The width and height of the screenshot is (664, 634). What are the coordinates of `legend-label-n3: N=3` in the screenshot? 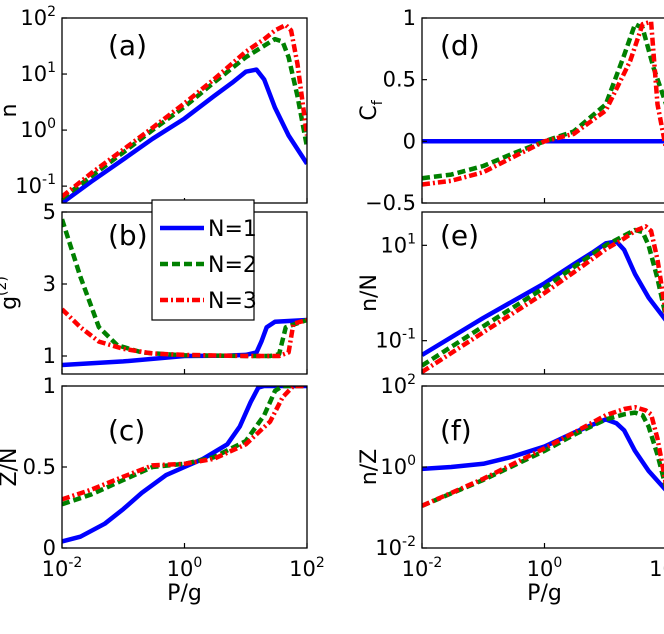 It's located at (232, 301).